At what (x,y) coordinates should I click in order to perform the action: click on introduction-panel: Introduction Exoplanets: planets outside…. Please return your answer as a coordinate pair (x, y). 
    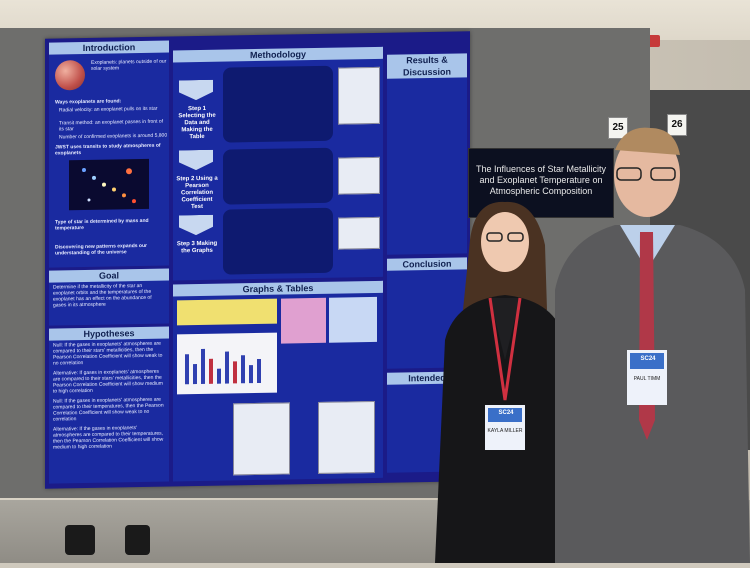
    Looking at the image, I should click on (109, 154).